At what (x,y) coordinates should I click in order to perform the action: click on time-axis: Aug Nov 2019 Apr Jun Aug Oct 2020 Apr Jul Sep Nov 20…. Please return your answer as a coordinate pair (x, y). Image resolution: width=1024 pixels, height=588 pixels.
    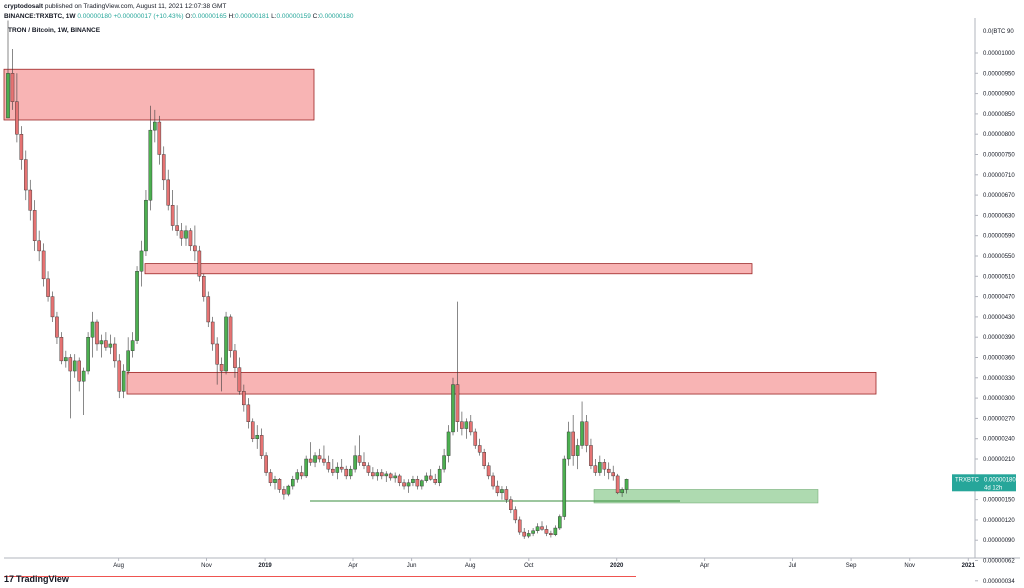
    Looking at the image, I should click on (568, 563).